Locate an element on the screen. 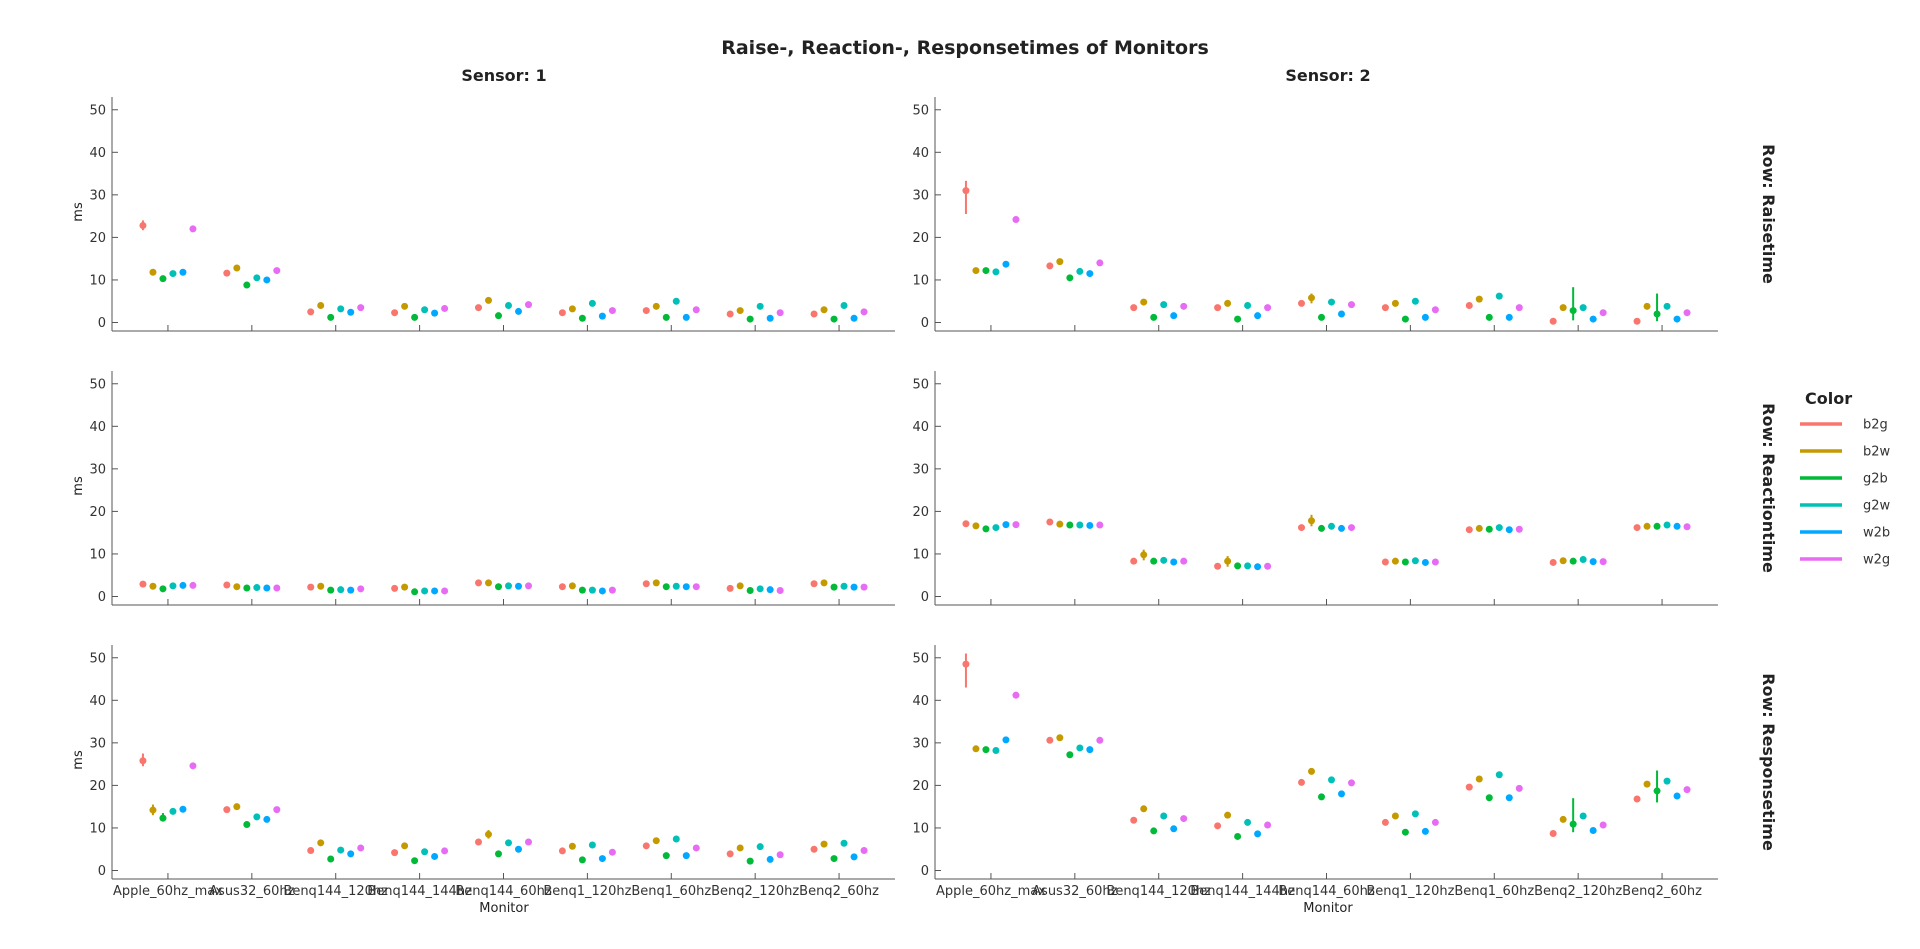 This screenshot has width=1920, height=949. y-axis-label-reactiontime: ms is located at coordinates (78, 486).